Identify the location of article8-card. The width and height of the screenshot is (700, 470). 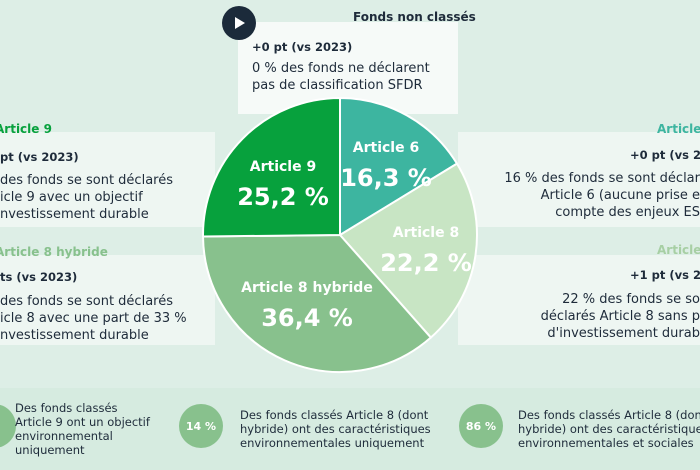
(579, 300).